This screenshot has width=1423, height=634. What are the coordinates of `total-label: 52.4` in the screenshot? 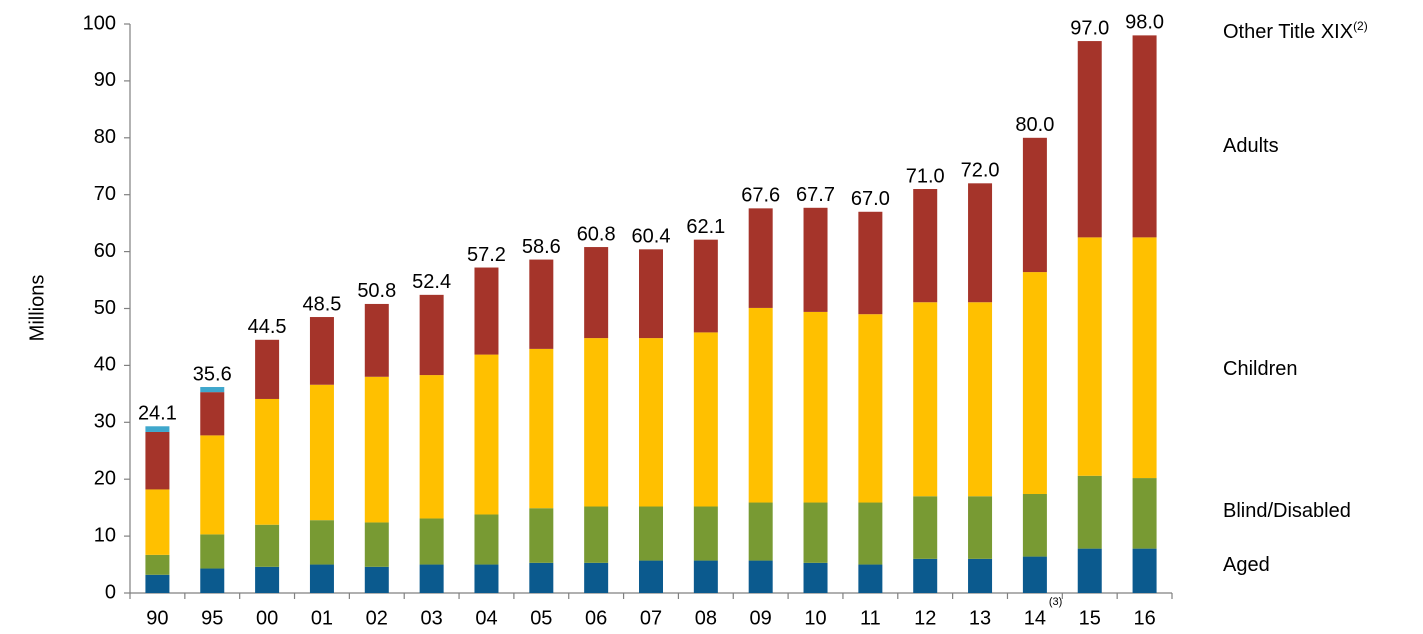 It's located at (431, 282).